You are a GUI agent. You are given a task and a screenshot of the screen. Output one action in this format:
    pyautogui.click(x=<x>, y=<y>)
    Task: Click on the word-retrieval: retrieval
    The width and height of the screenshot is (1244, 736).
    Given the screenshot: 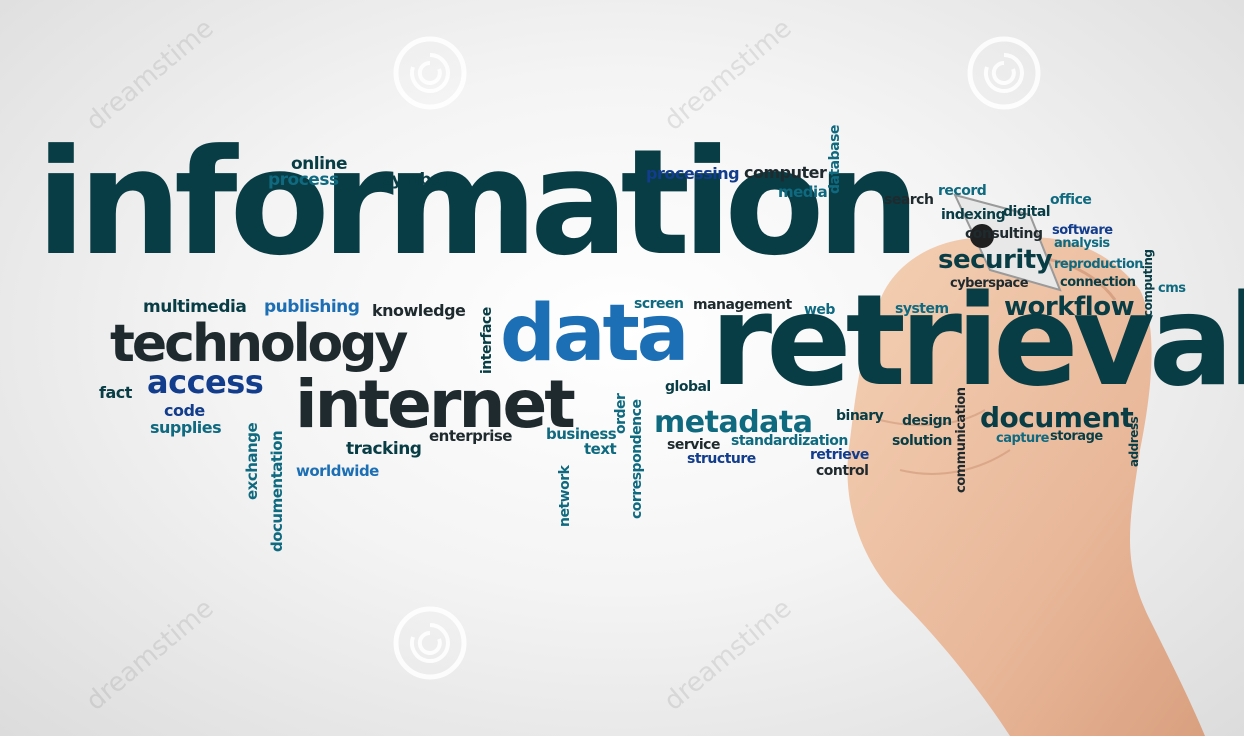 What is the action you would take?
    pyautogui.click(x=977, y=340)
    